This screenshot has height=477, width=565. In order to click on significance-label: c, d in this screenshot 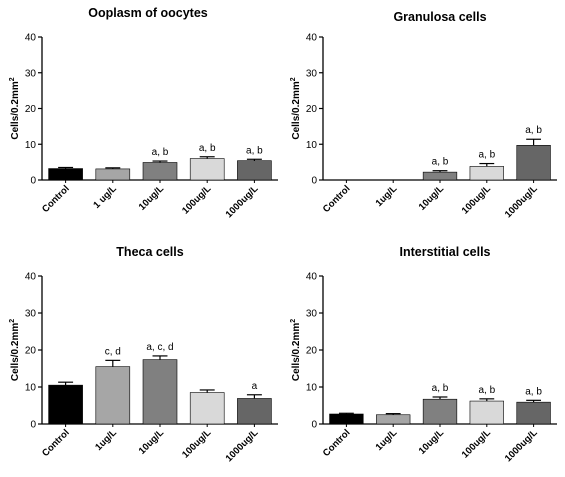, I will do `click(113, 351)`.